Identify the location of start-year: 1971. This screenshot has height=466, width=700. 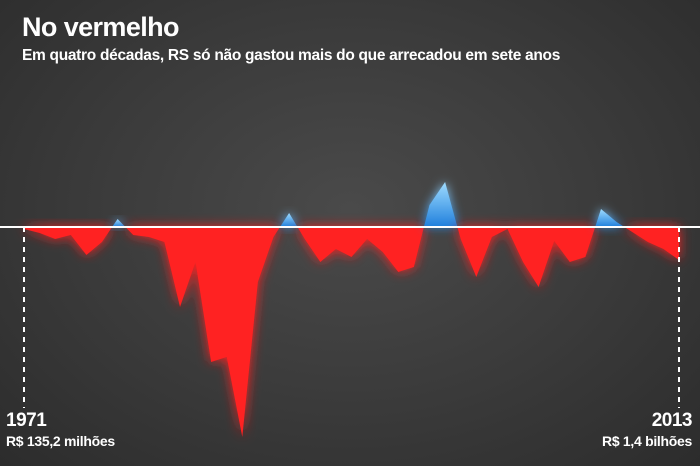
(26, 420).